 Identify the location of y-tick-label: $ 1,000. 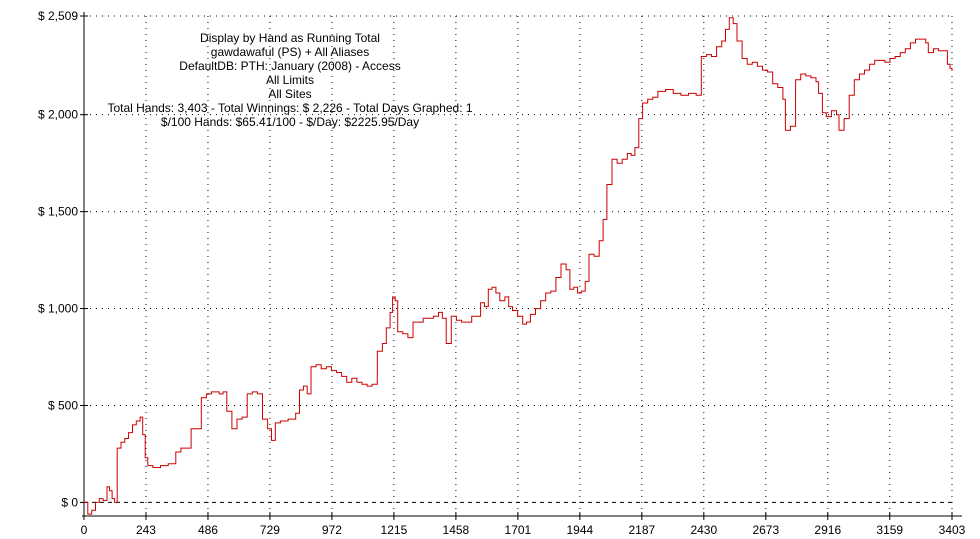
(58, 309).